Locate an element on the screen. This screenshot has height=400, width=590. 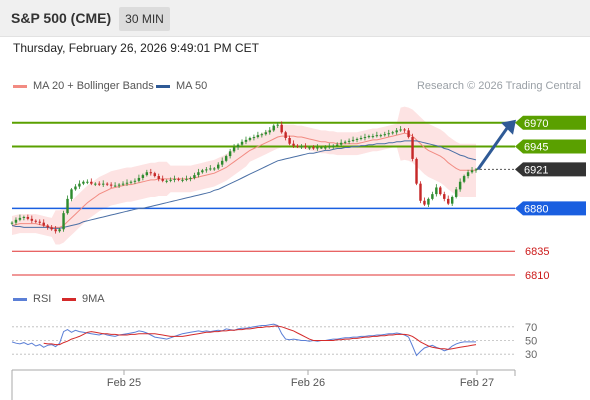
level-label-6835: 6835 is located at coordinates (537, 252).